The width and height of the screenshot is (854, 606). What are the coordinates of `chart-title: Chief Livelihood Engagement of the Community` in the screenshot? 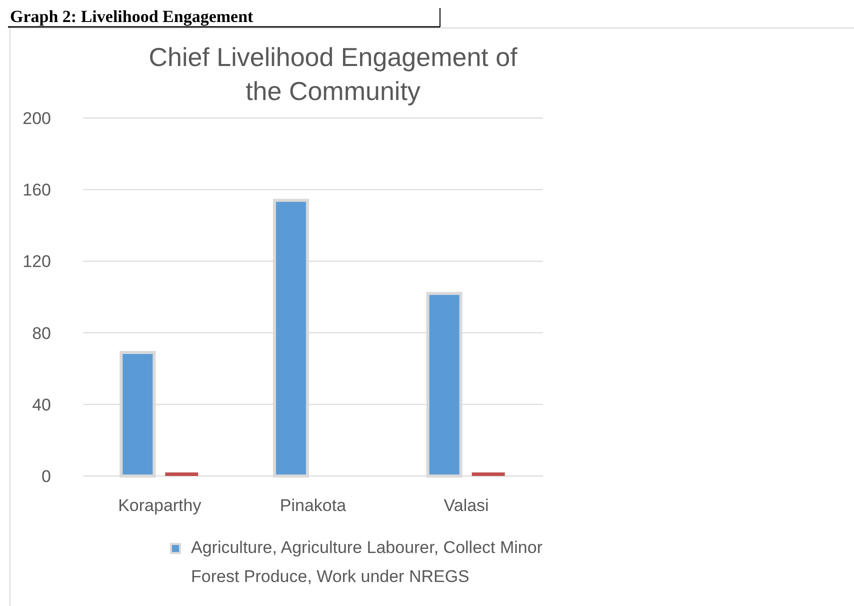 It's located at (333, 74).